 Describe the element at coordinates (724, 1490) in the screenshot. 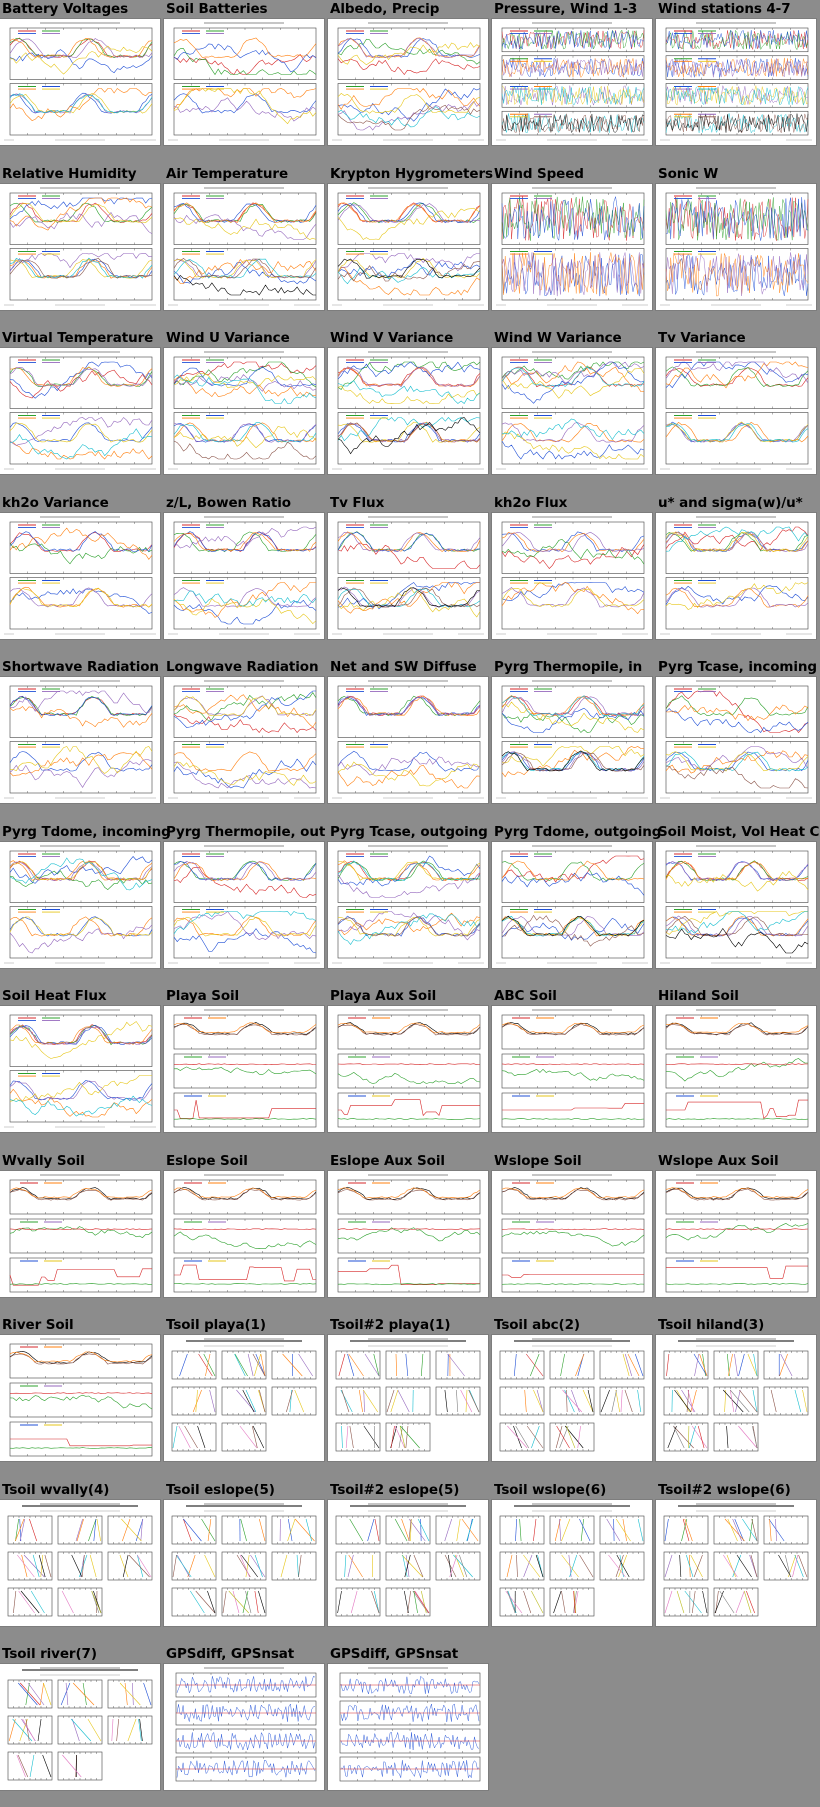

I see `plot-title: Tsoil#2 wslope(6)` at that location.